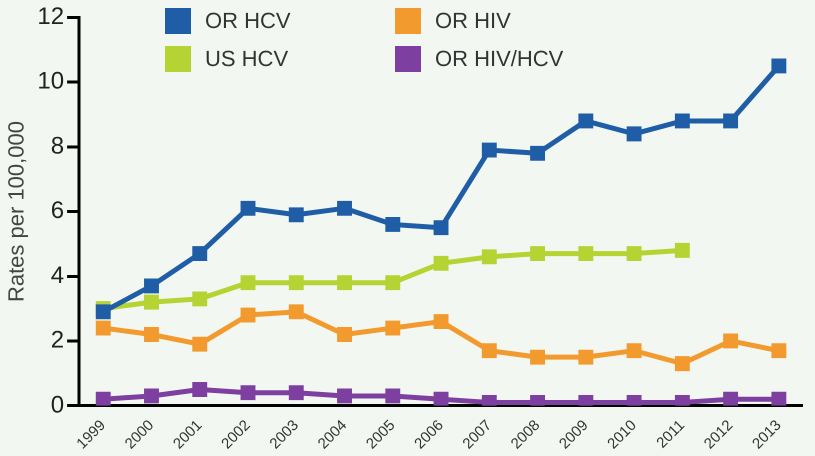  I want to click on y-axis-title: Rates per 100,000, so click(15, 211).